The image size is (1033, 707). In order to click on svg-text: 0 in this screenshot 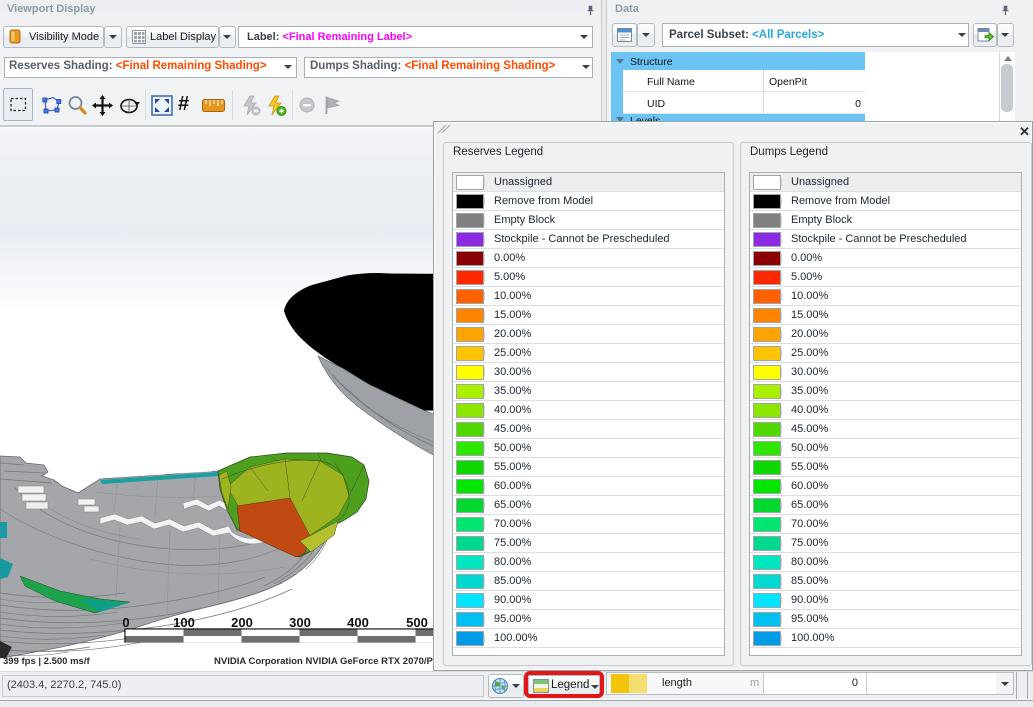, I will do `click(125, 622)`.